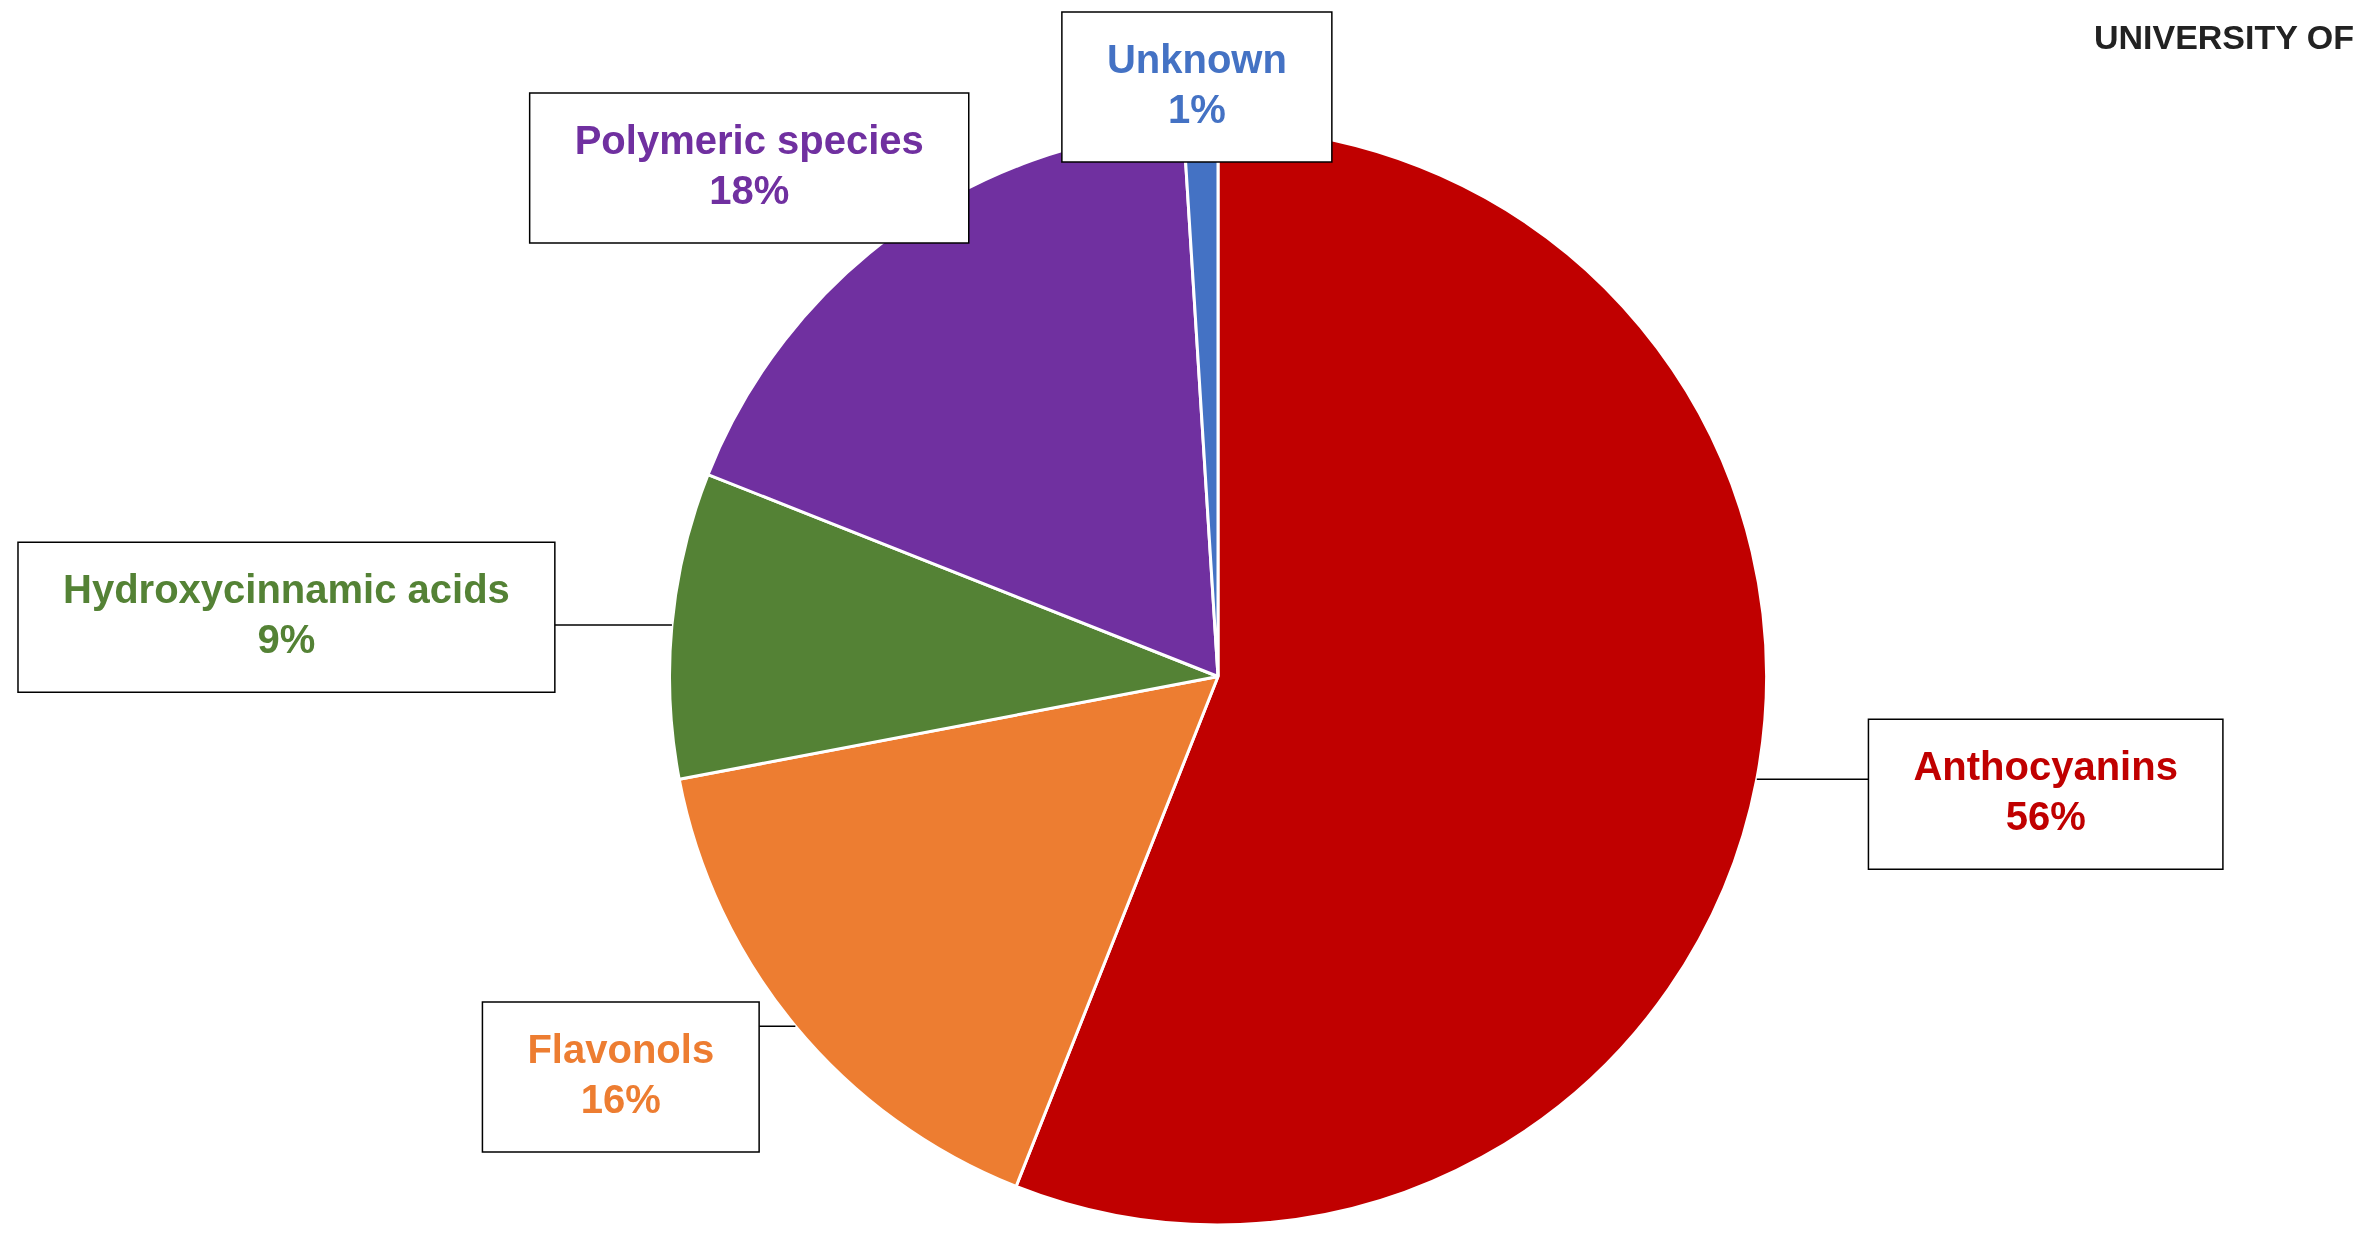 The height and width of the screenshot is (1243, 2366). Describe the element at coordinates (2045, 816) in the screenshot. I see `data-label: 56%` at that location.